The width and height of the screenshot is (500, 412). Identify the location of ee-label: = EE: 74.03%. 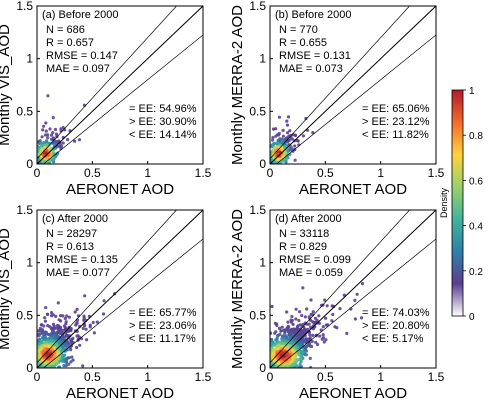
(396, 313).